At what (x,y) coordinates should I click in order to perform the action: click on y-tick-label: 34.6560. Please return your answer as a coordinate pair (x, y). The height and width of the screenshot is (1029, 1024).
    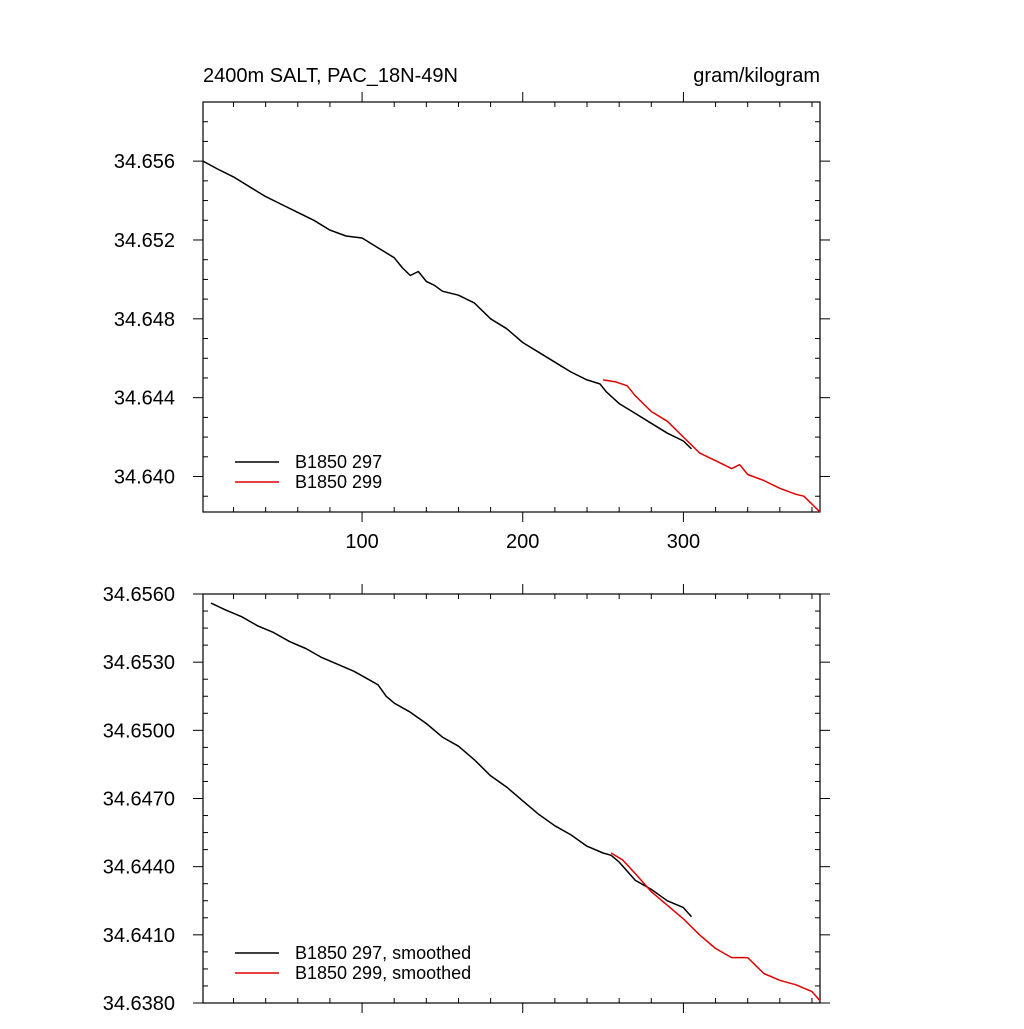
    Looking at the image, I should click on (139, 595).